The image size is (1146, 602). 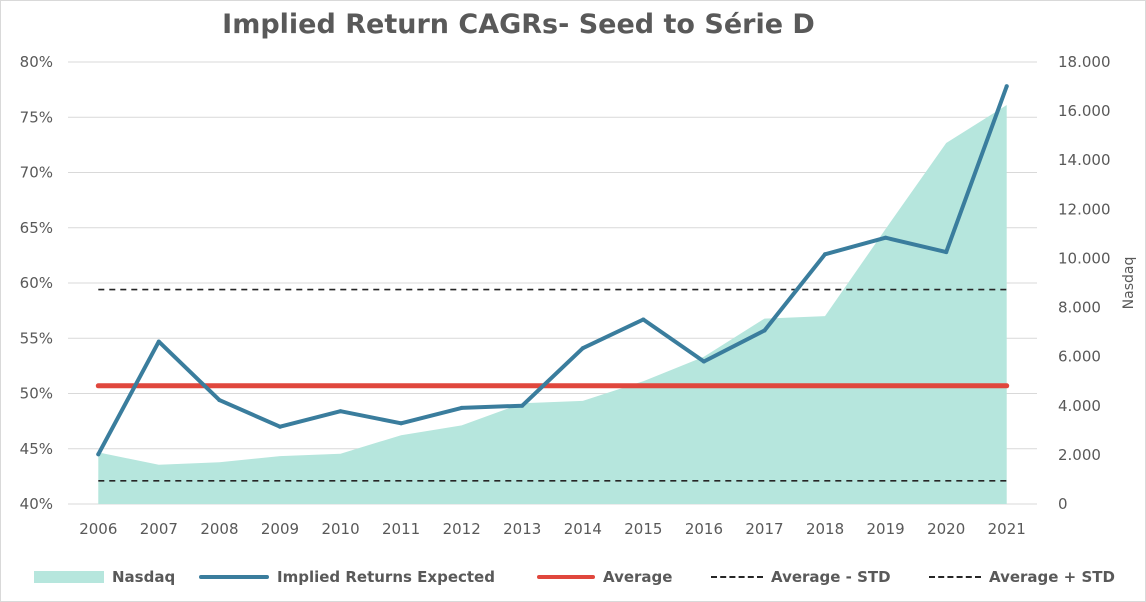 I want to click on y-tick-label: 65%, so click(x=36, y=228).